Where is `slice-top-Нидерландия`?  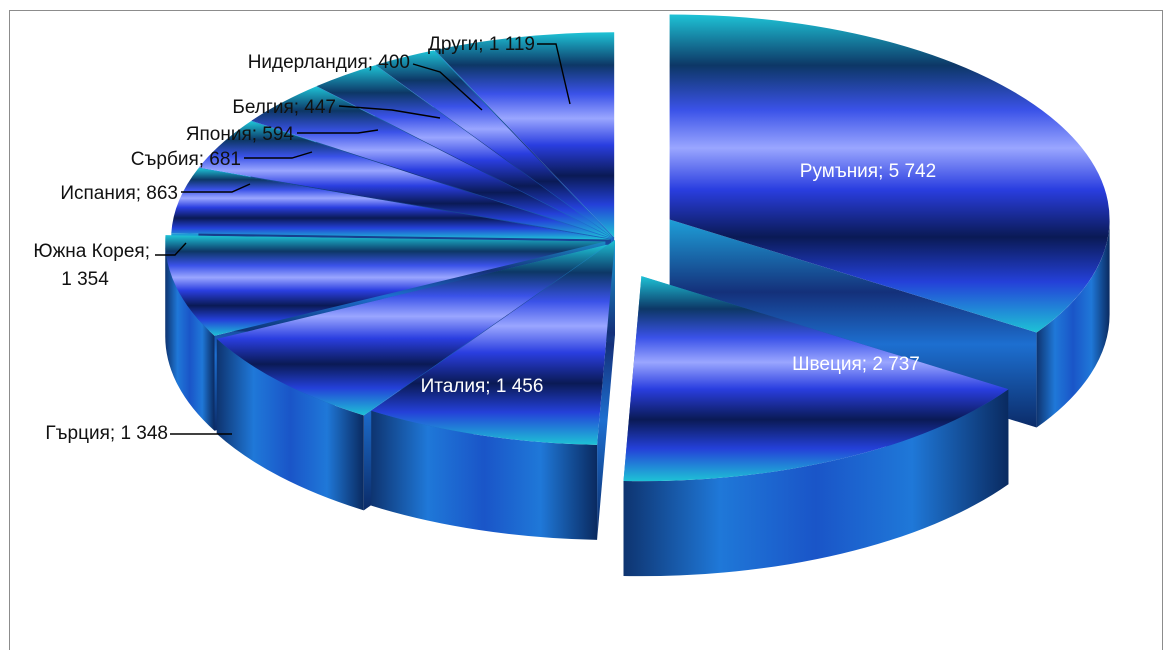 slice-top-Нидерландия is located at coordinates (494, 144).